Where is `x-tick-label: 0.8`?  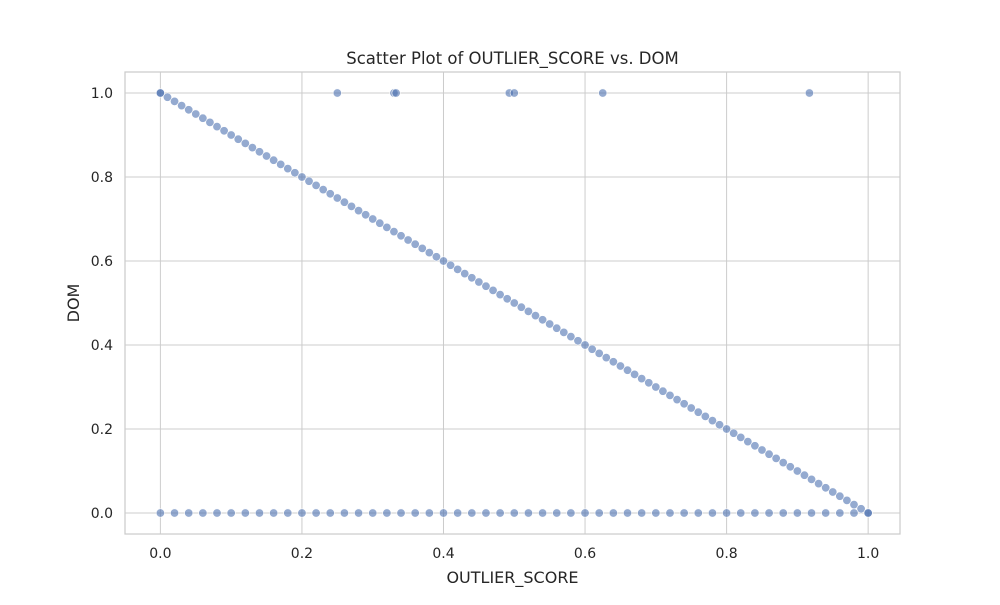
x-tick-label: 0.8 is located at coordinates (726, 554).